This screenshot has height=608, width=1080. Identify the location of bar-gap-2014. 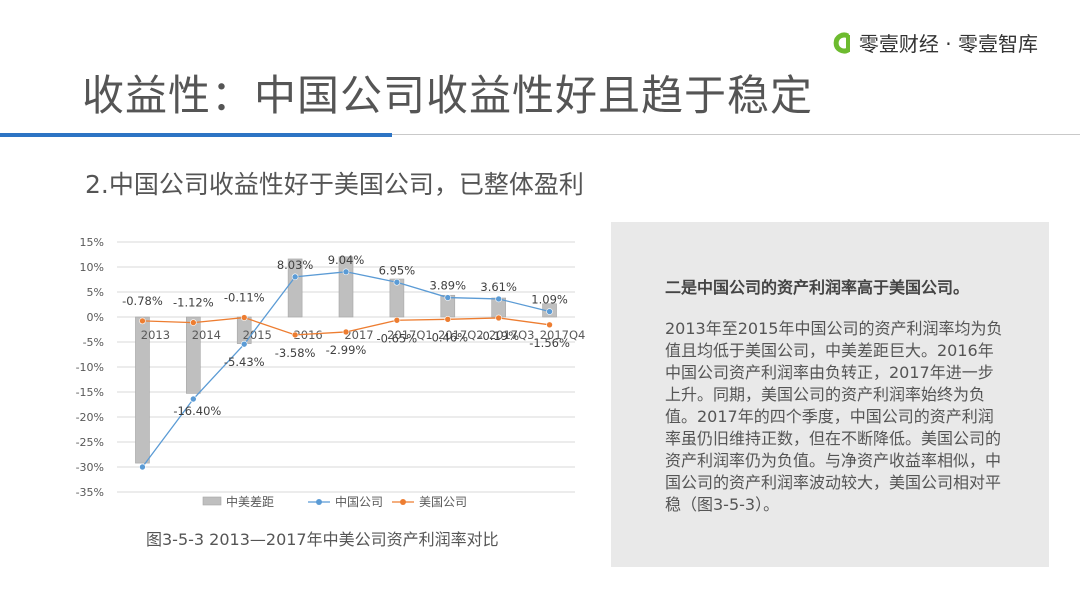
(193, 355).